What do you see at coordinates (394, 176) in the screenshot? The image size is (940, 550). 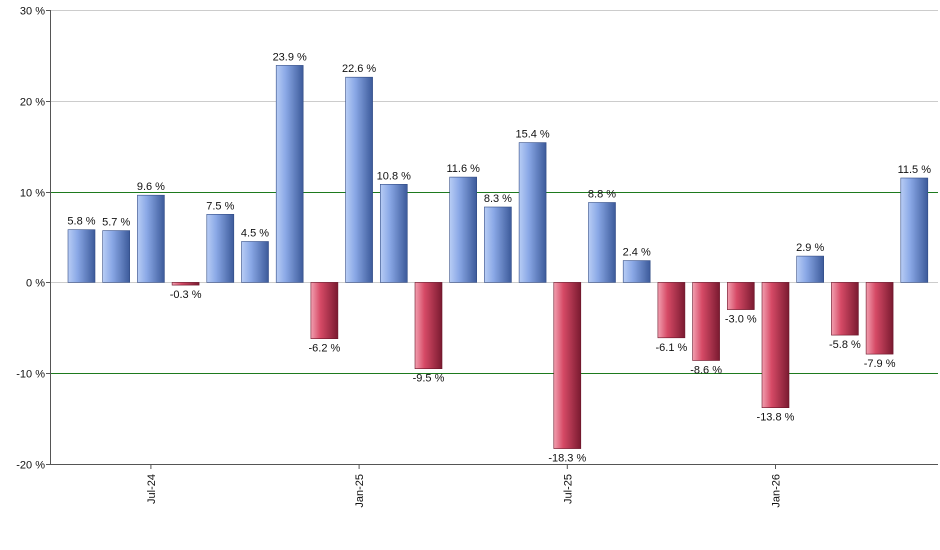 I see `data-label: 10.8 %` at bounding box center [394, 176].